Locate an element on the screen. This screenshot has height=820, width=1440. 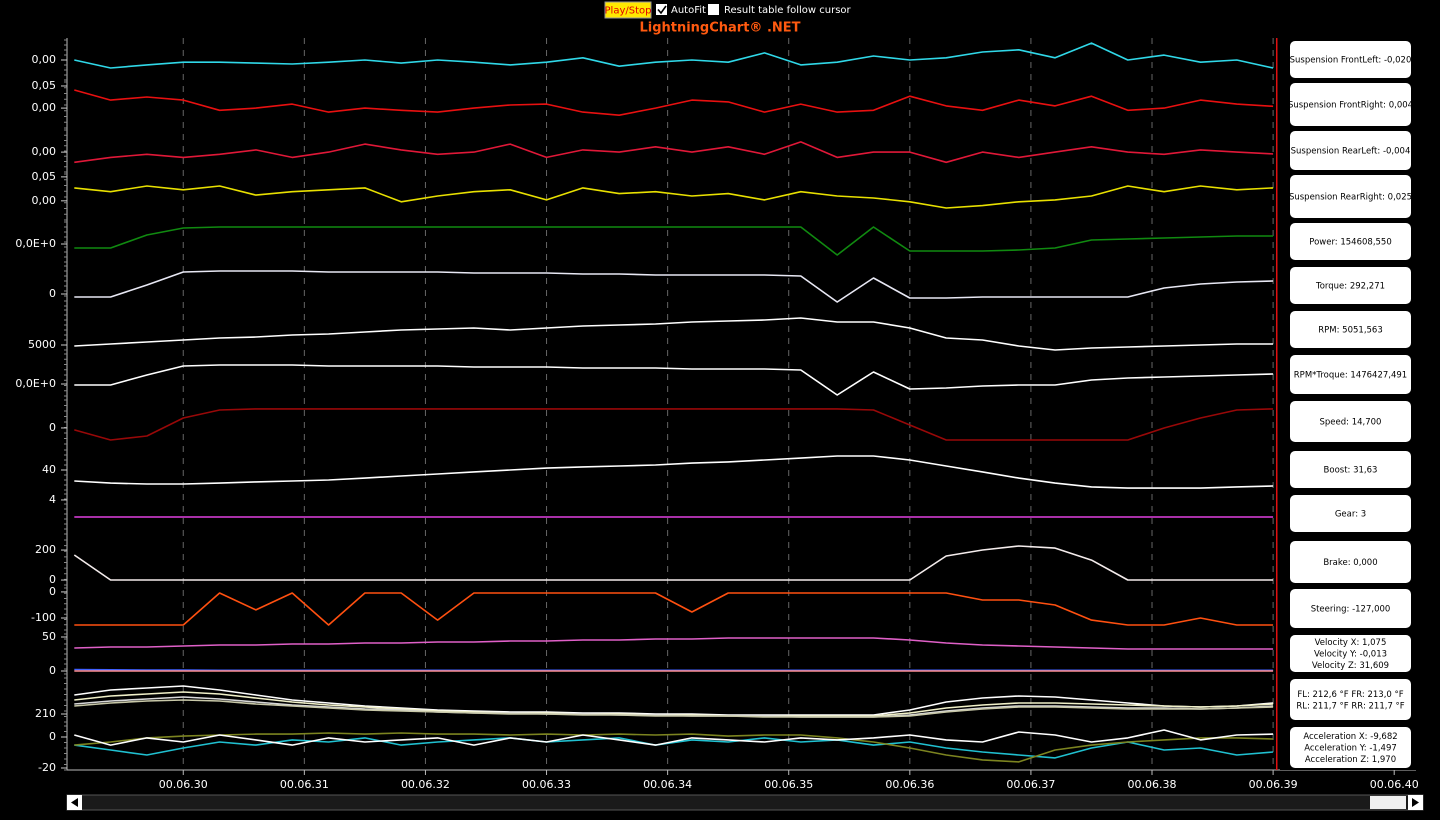
chart-title: LightningChart® .NET is located at coordinates (719, 28).